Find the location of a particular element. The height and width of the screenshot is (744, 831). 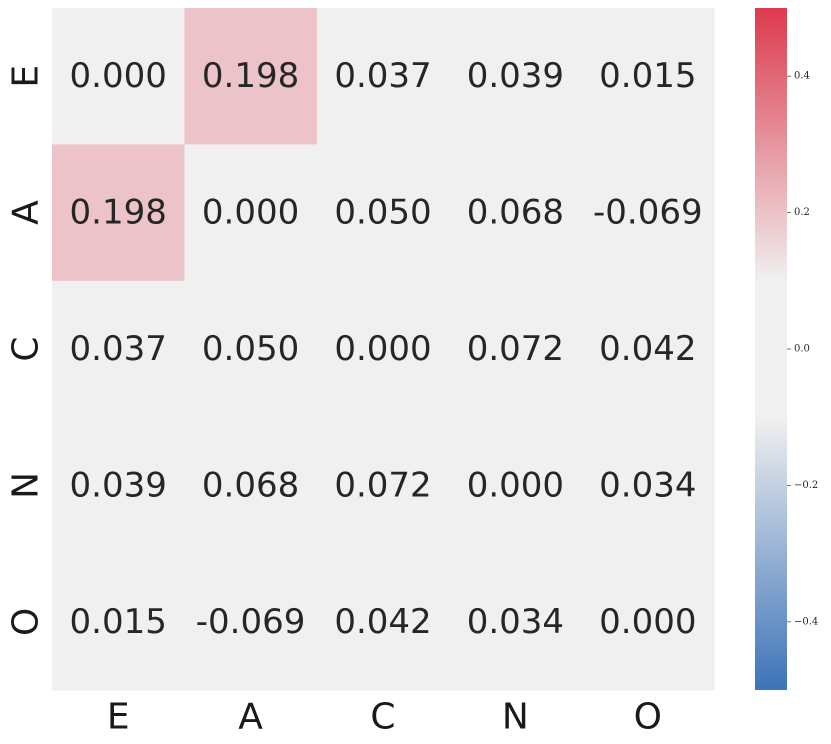

colorbar-tick-label: −0.2 is located at coordinates (806, 485).